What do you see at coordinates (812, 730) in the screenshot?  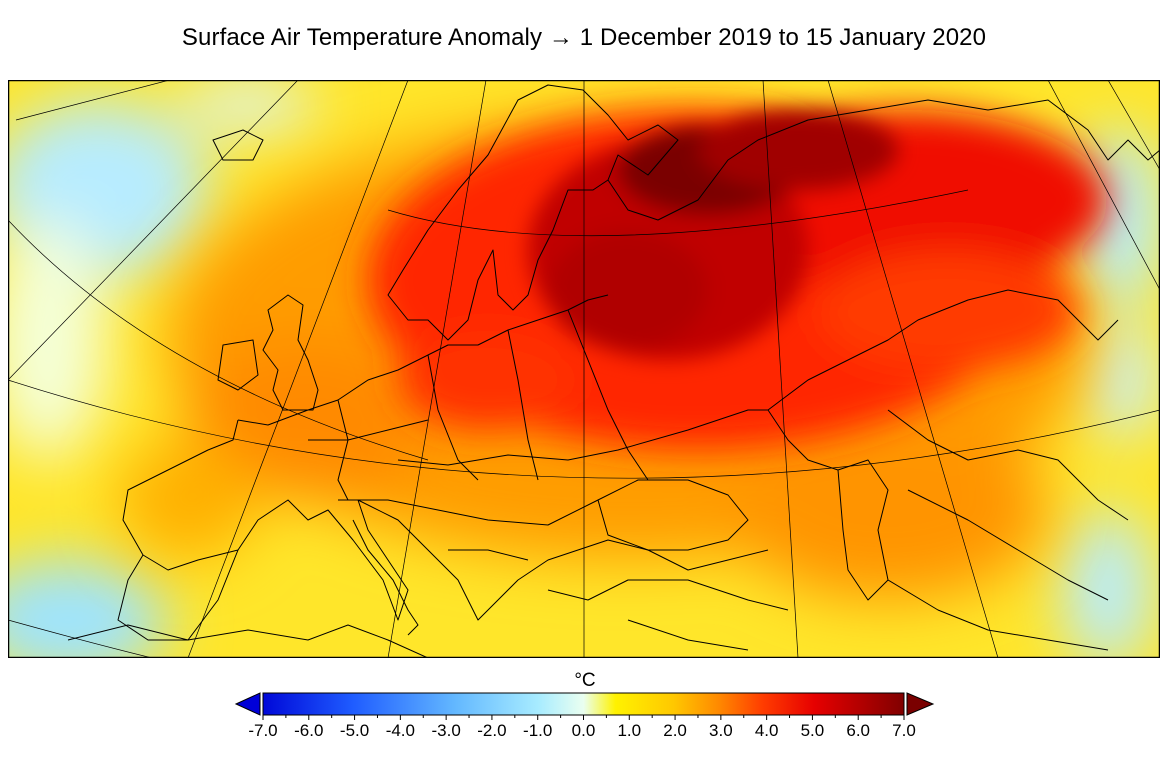 I see `colorbar-tick-label: 5.0` at bounding box center [812, 730].